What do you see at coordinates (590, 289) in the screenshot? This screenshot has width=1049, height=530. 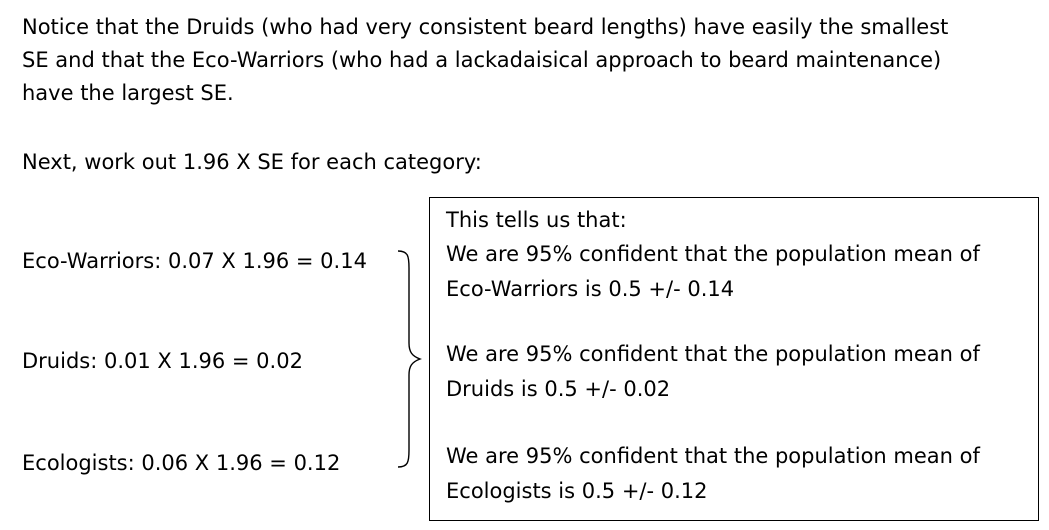 I see `statement-eco-warriors-line-2: Eco-Warriors is 0.5 +/- 0.14` at bounding box center [590, 289].